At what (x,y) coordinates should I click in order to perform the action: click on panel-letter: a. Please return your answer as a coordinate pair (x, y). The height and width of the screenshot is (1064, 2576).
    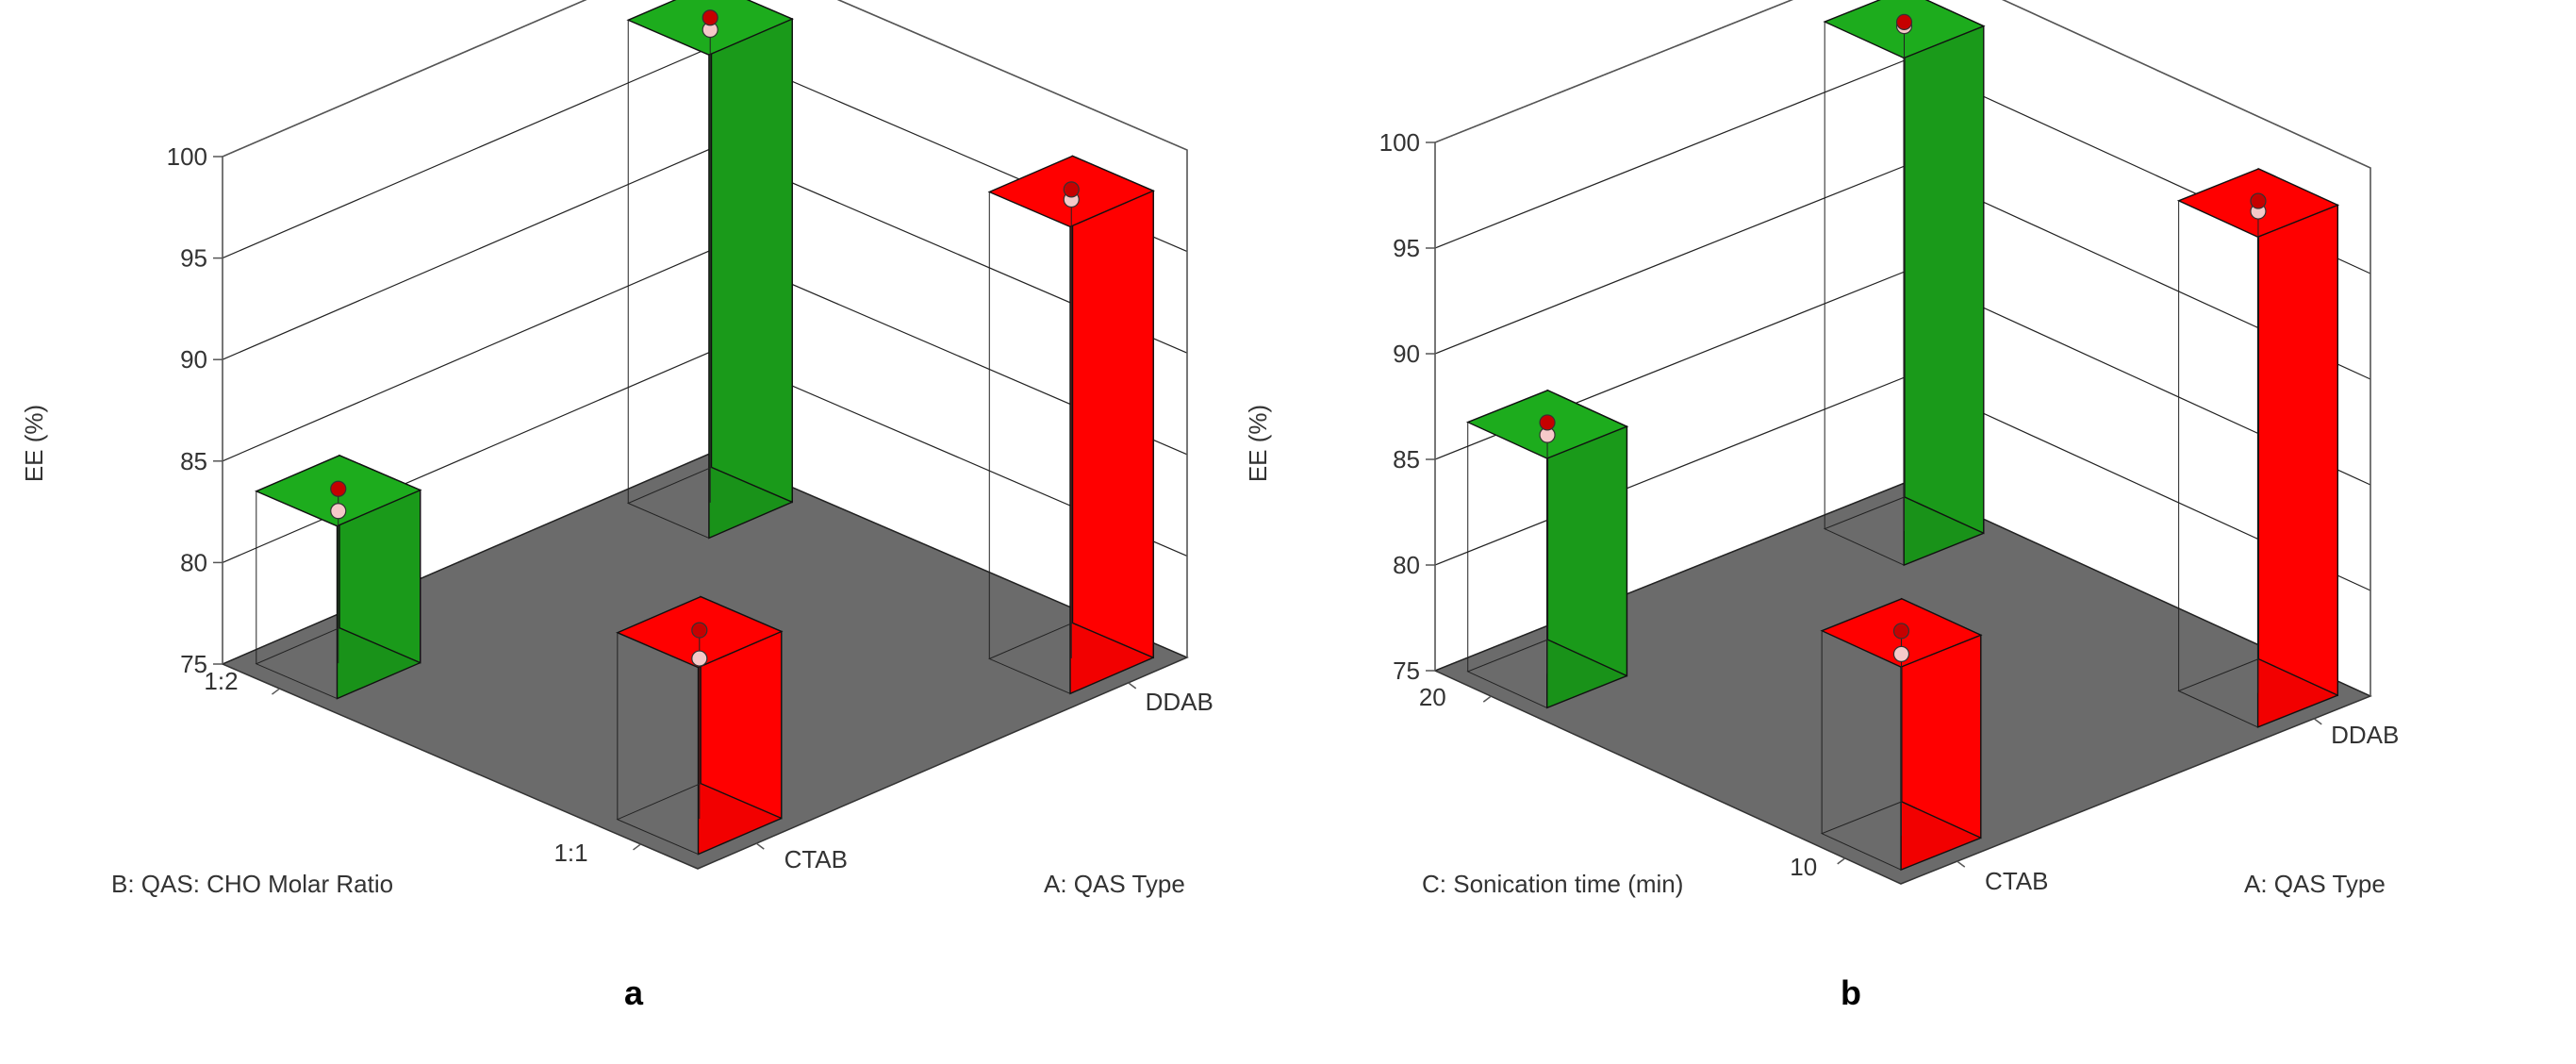
    Looking at the image, I should click on (634, 993).